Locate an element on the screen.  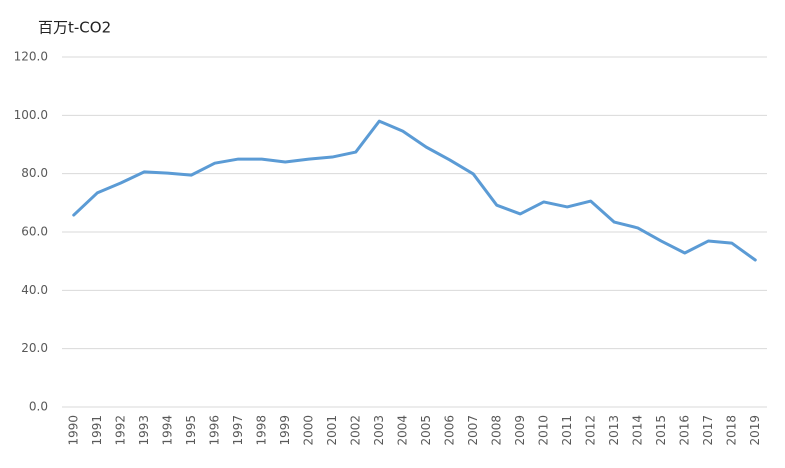
x-tick-label: 2010 is located at coordinates (543, 430).